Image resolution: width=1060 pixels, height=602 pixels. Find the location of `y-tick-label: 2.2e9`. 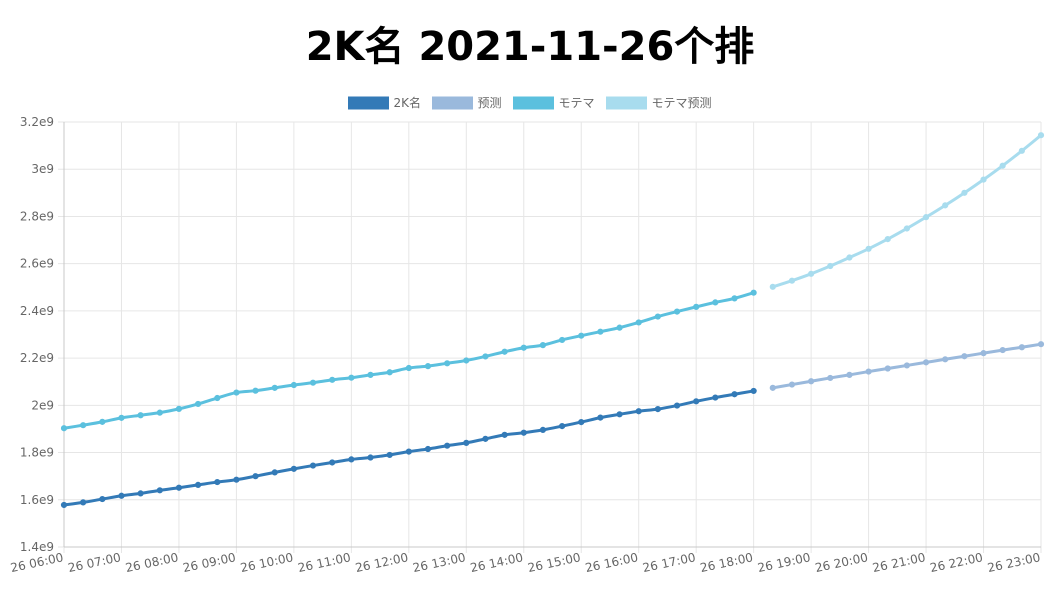

y-tick-label: 2.2e9 is located at coordinates (37, 358).